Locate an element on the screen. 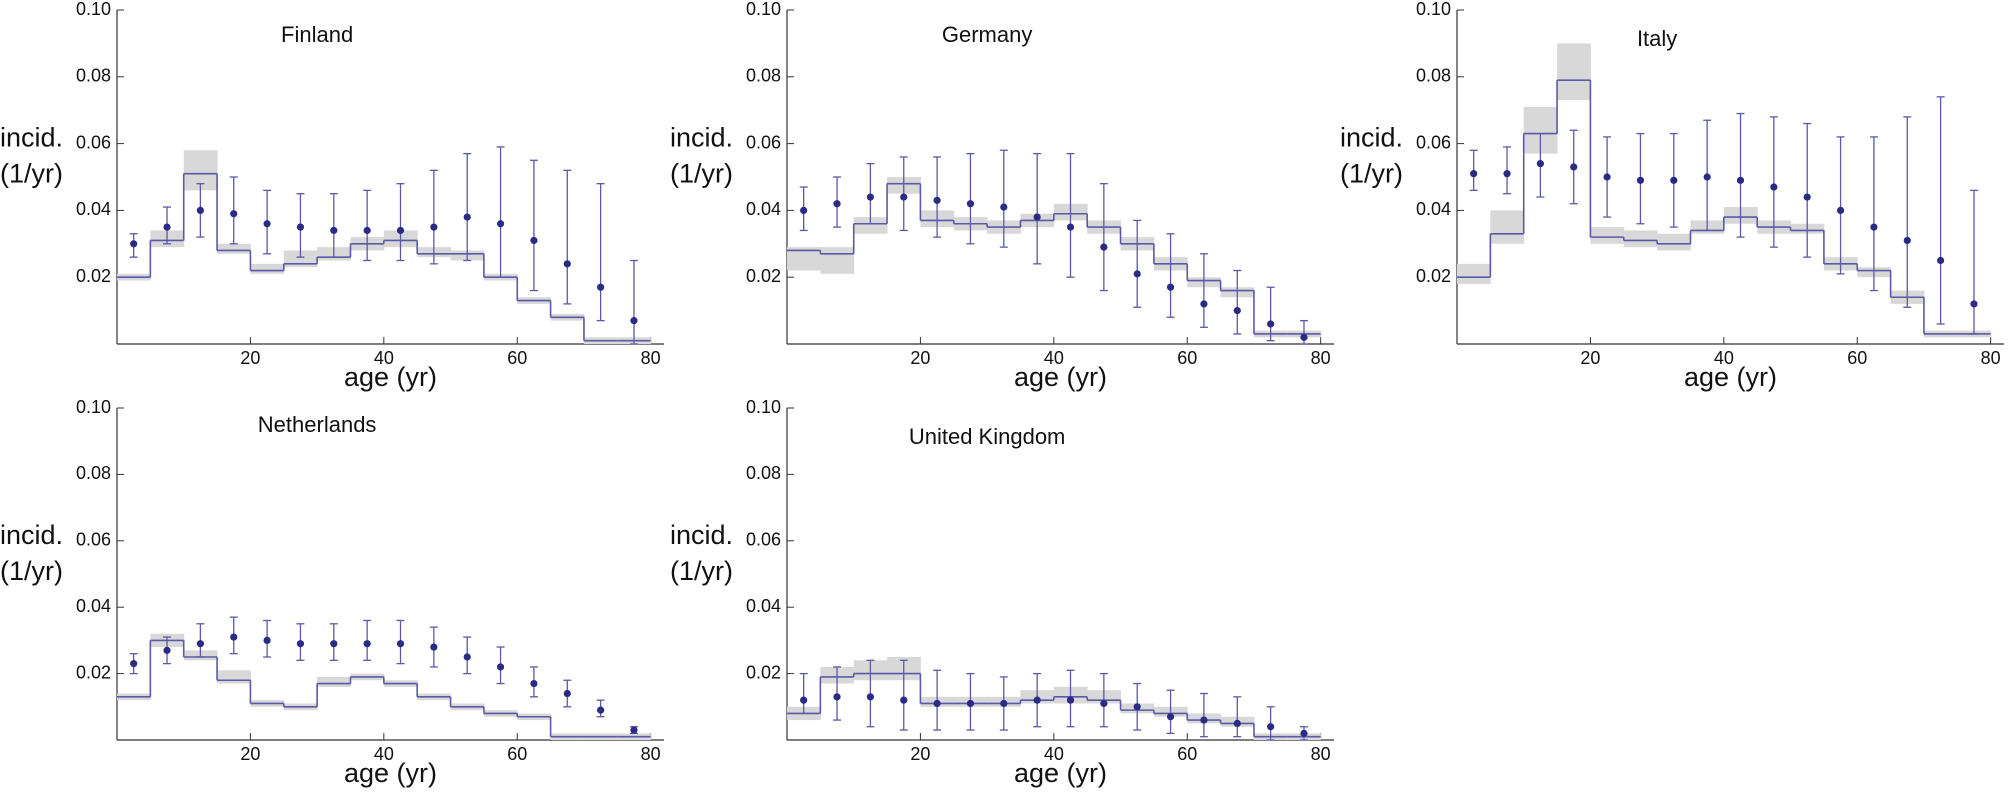 The image size is (2011, 800). panel-title: United Kingdom is located at coordinates (987, 436).